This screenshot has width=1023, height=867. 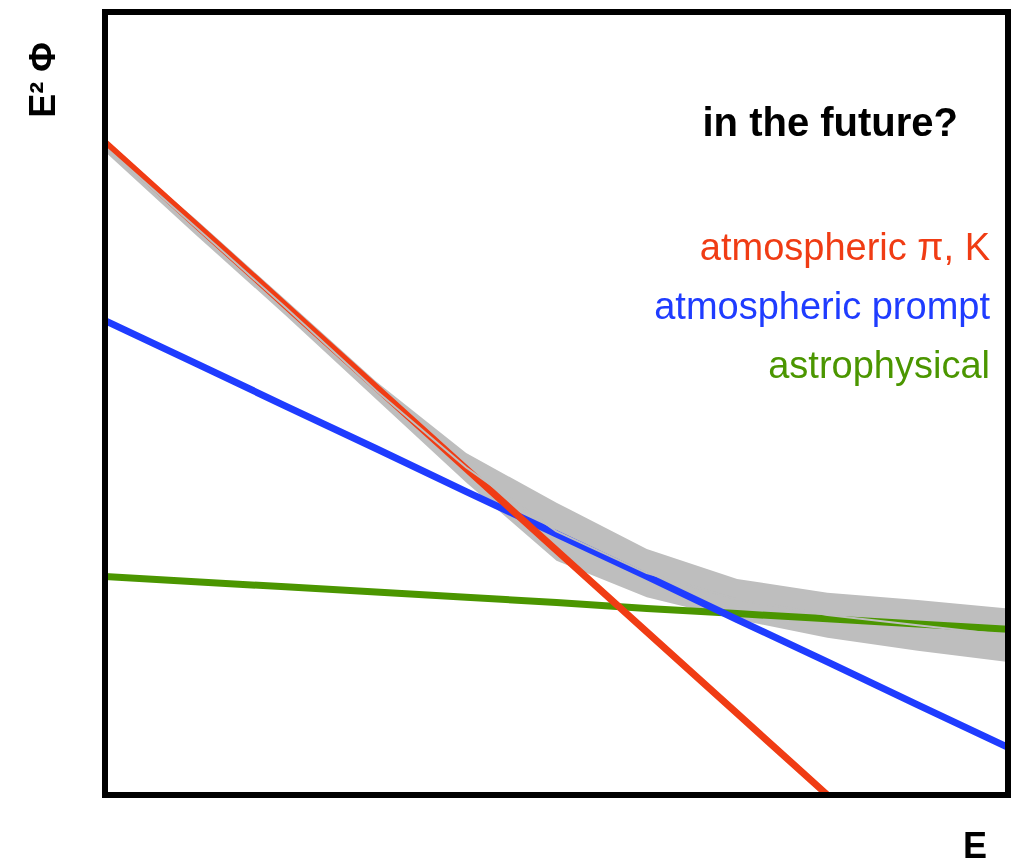 I want to click on x-axis-title: E, so click(x=975, y=845).